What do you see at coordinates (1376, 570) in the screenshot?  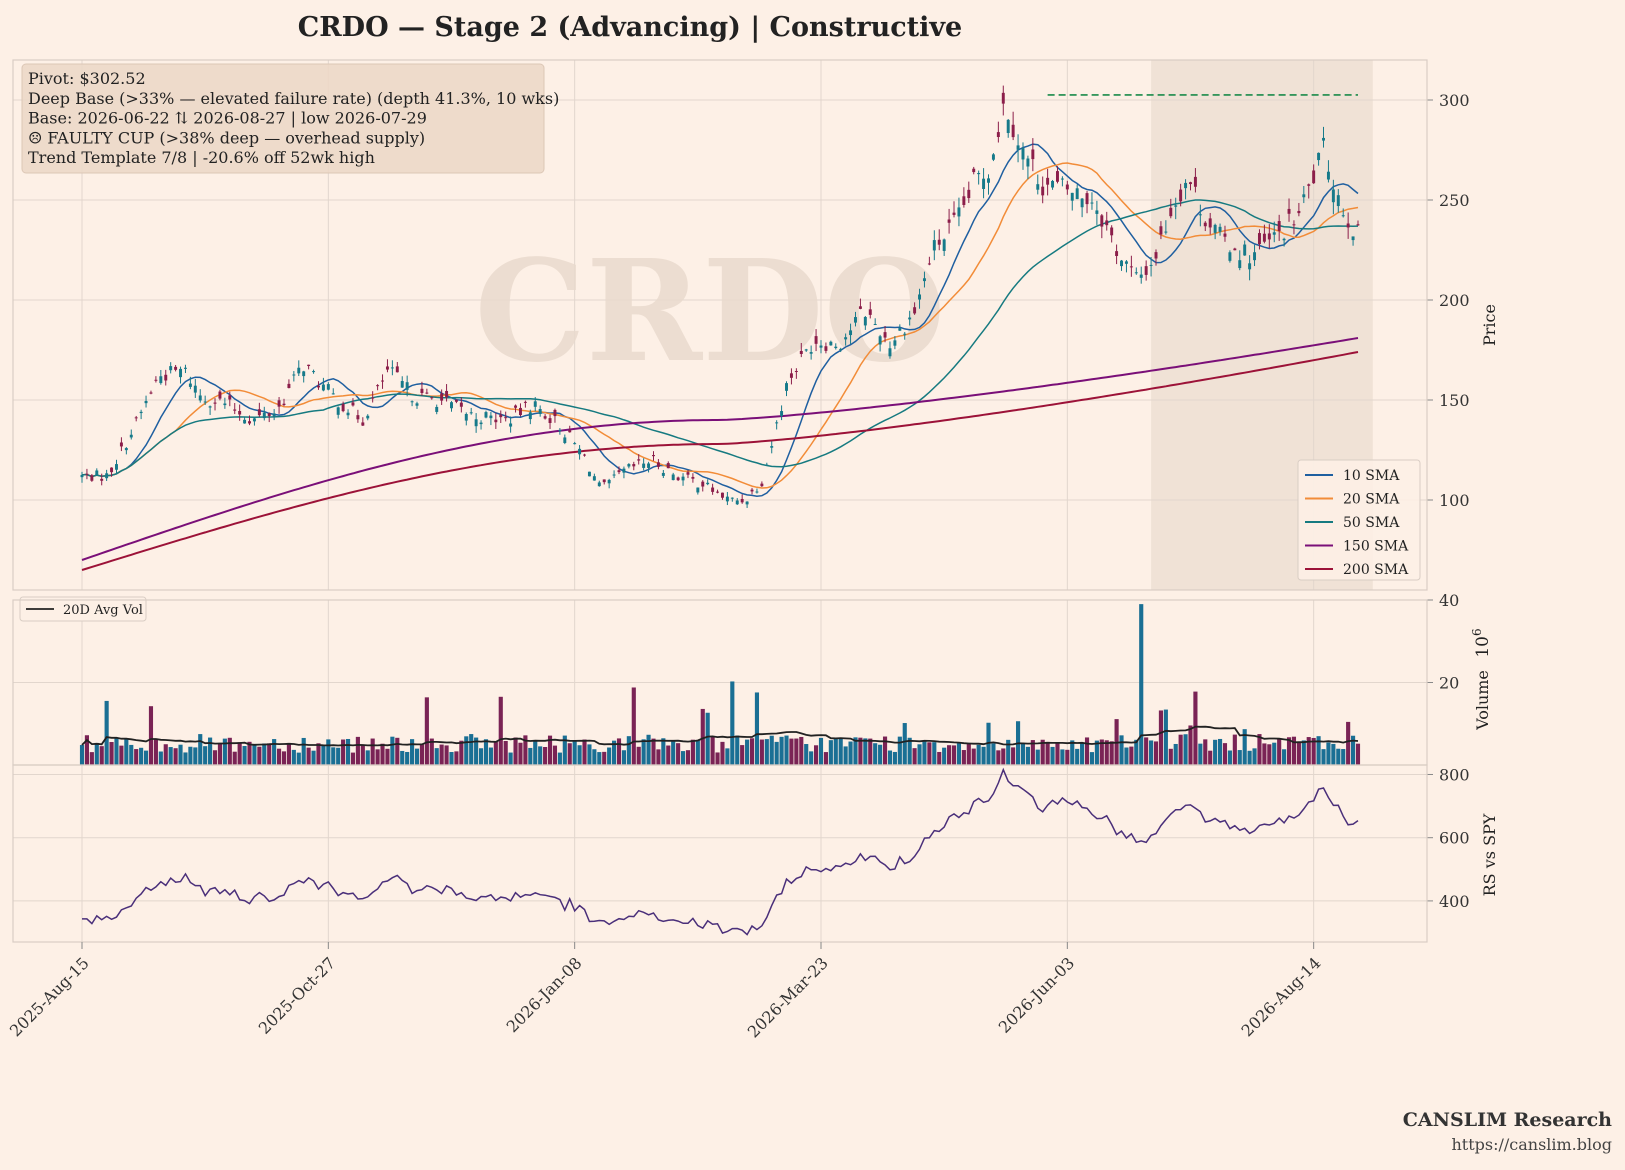 I see `legend-label: 200 SMA` at bounding box center [1376, 570].